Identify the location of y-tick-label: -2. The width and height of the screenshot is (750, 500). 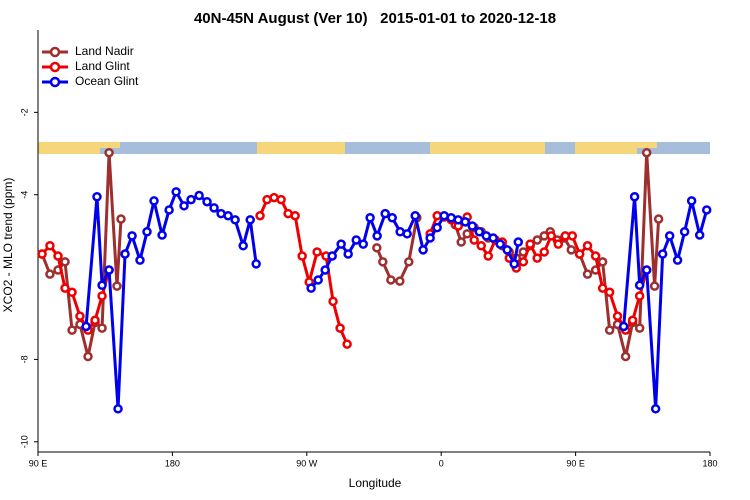
(24, 112).